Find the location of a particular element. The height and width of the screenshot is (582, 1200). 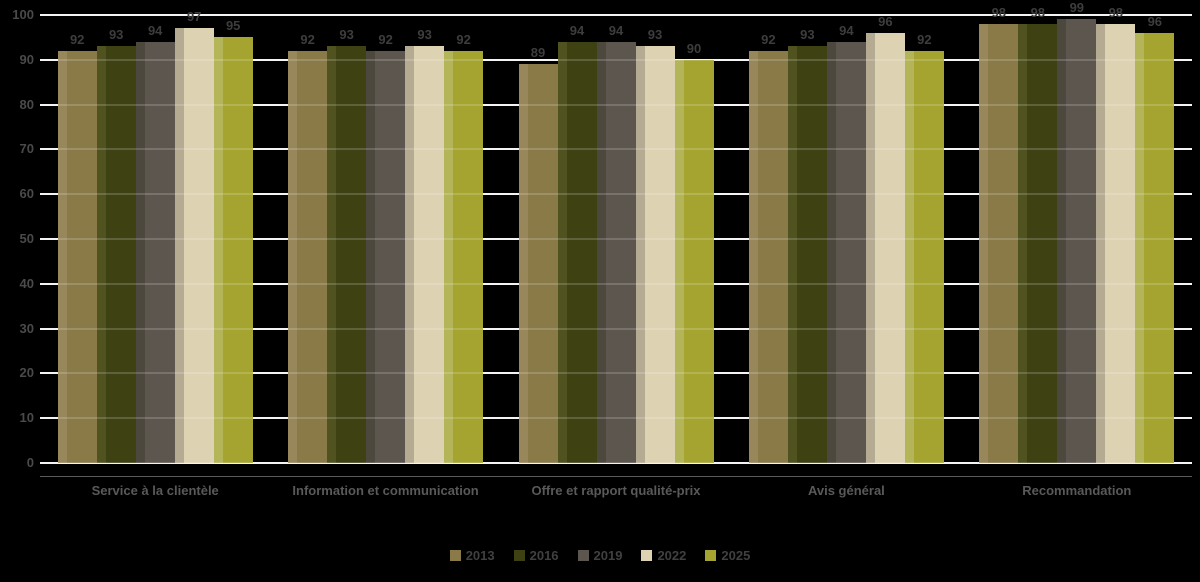

legend-label: 2025 is located at coordinates (736, 555).